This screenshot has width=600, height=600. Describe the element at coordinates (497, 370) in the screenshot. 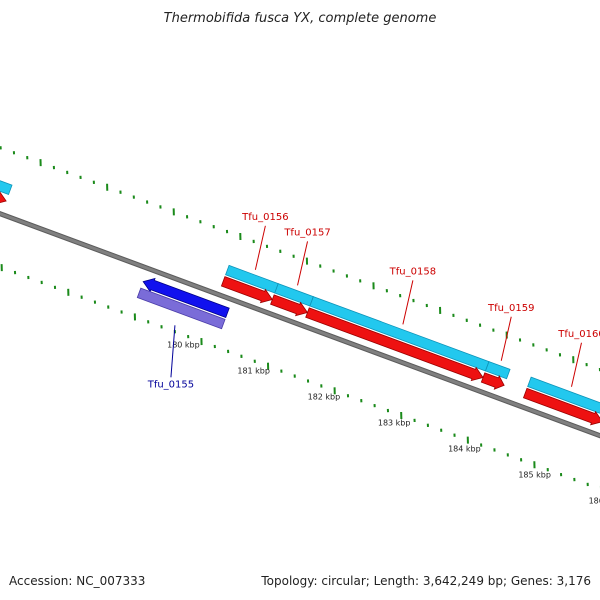

I see `tfu-0159-gene-bar` at that location.